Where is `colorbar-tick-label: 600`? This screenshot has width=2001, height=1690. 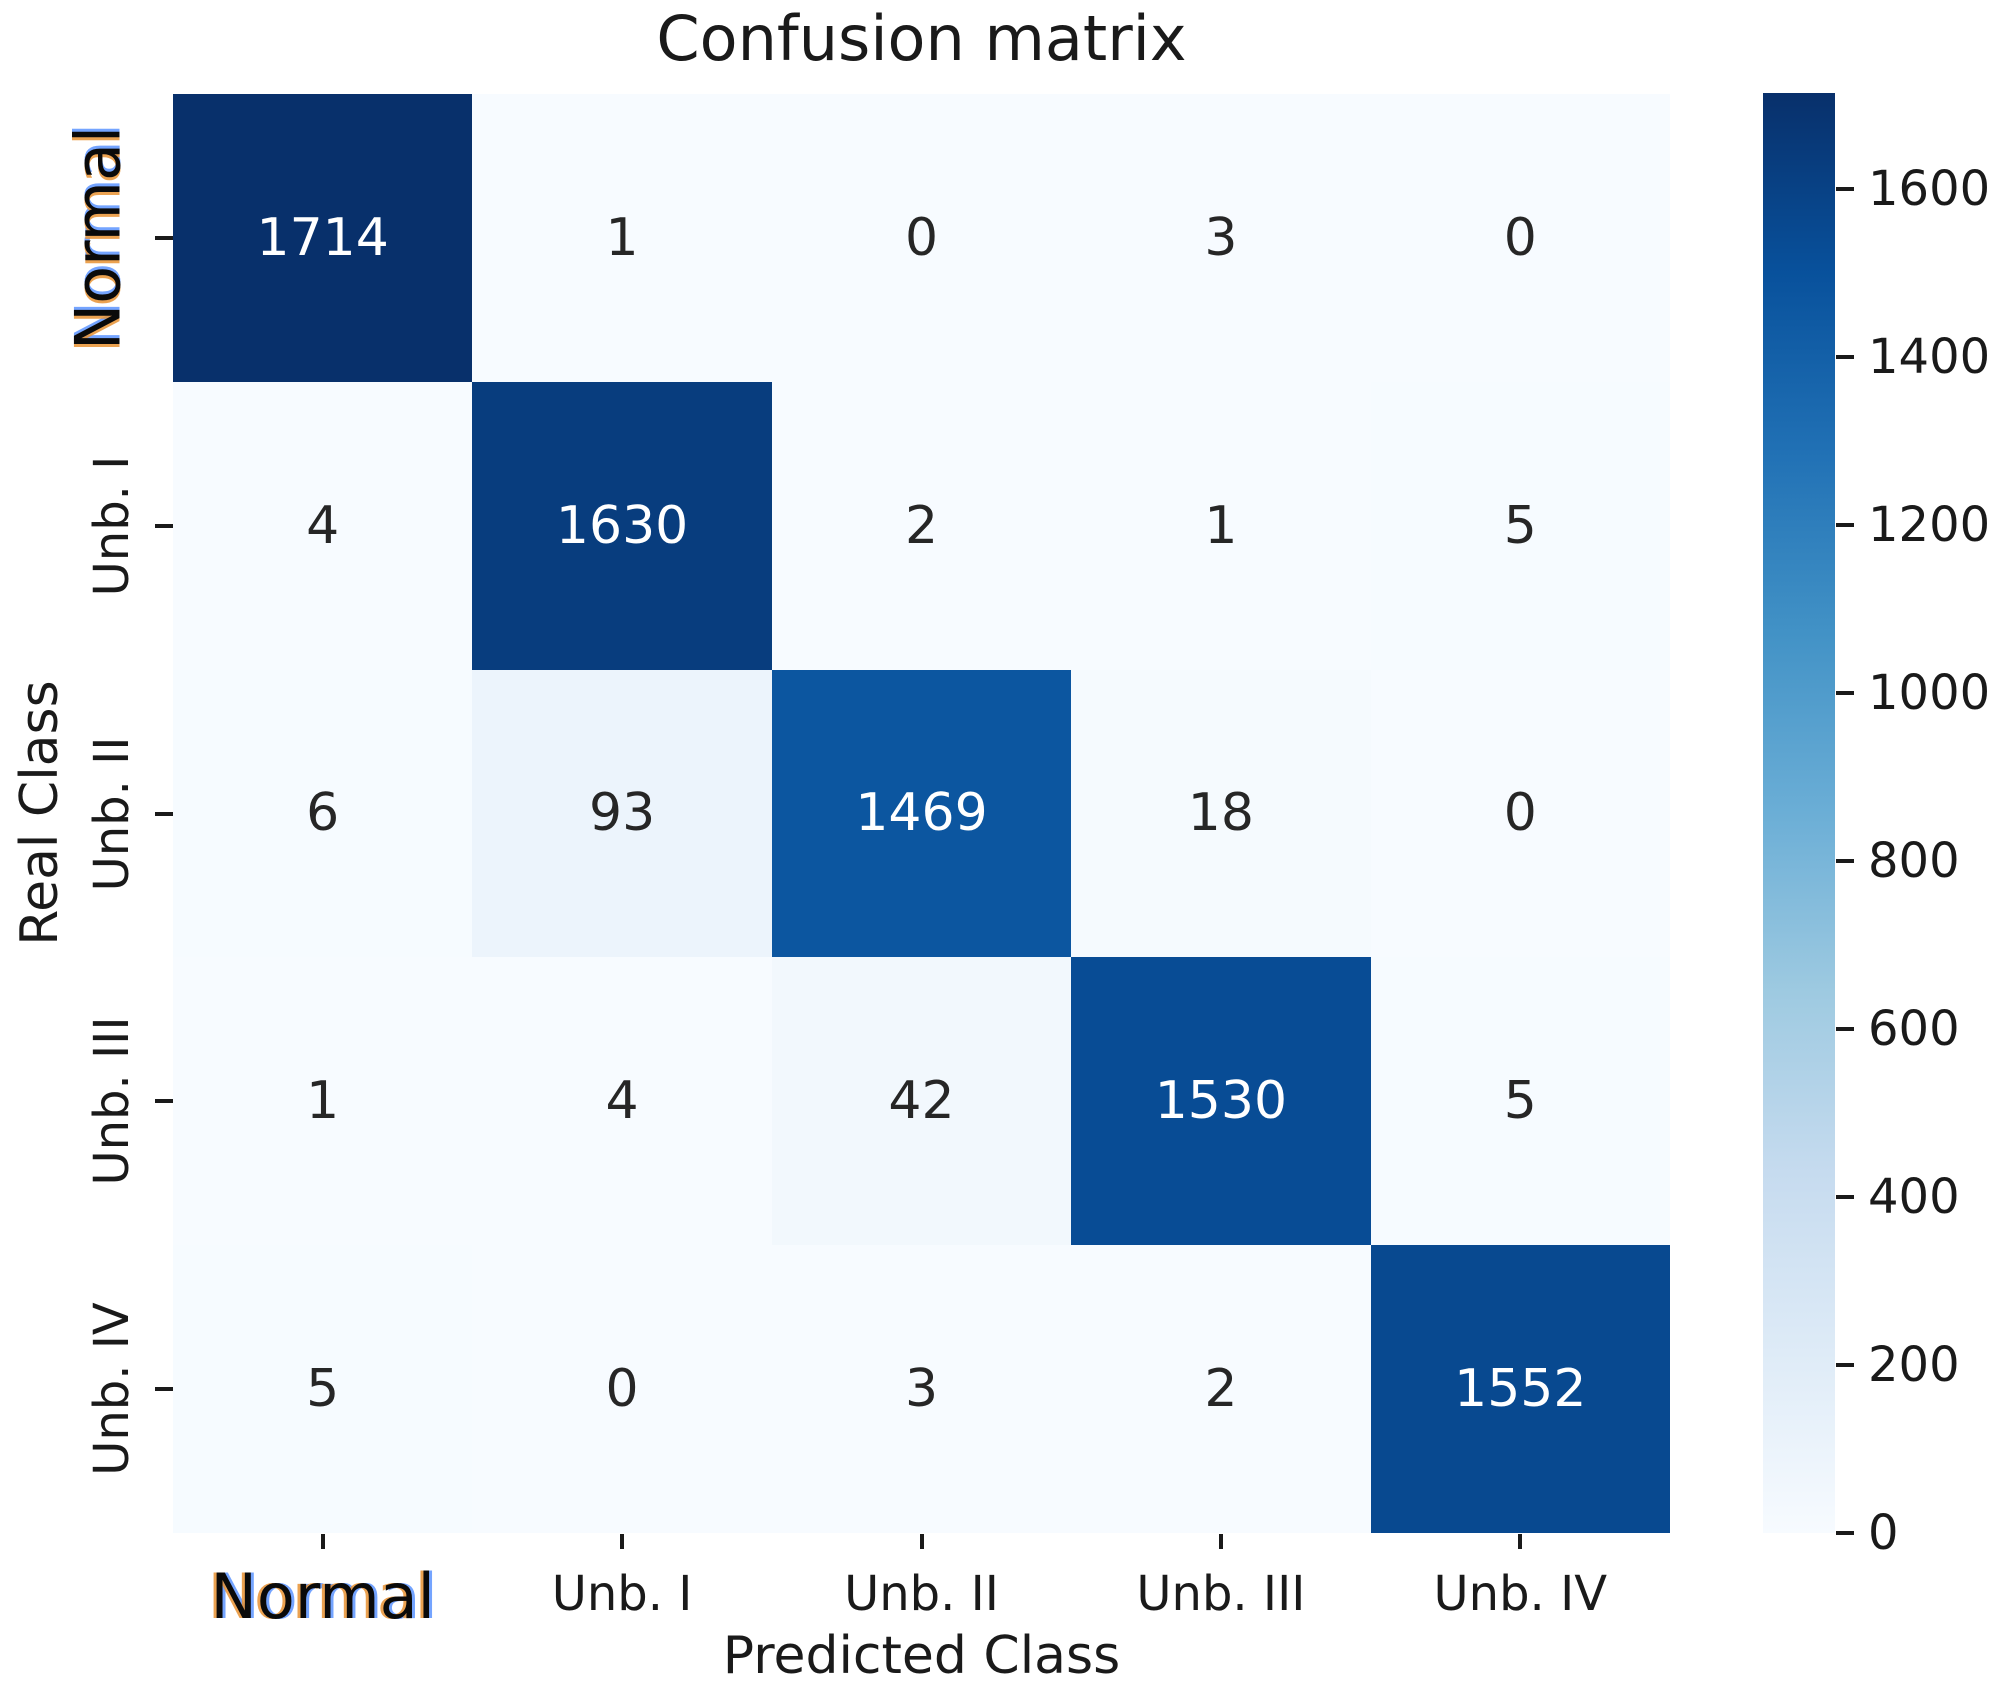
colorbar-tick-label: 600 is located at coordinates (1914, 1028).